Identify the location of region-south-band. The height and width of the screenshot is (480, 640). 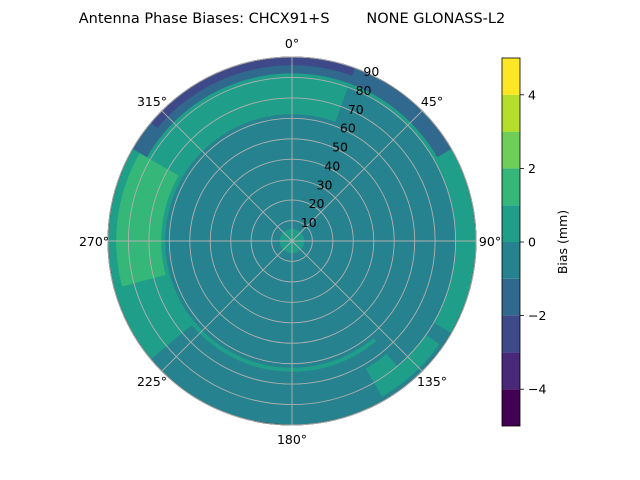
(301, 365).